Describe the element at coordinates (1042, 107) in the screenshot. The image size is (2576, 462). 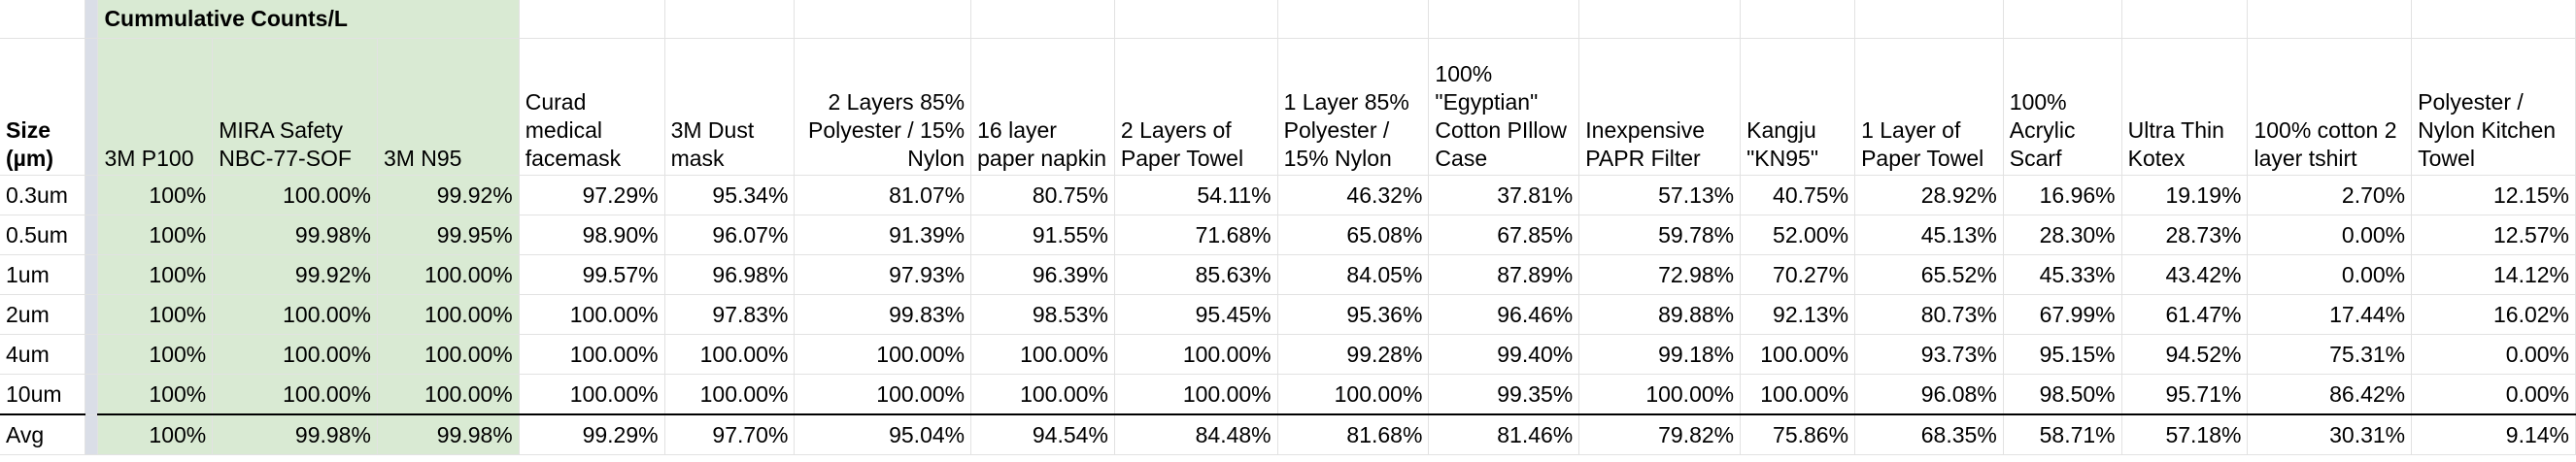
I see `column-header-cell: 16 layer paper napkin` at that location.